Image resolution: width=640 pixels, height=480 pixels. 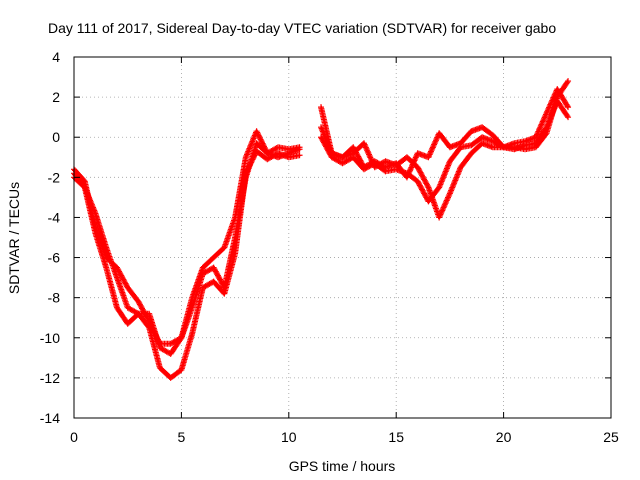 What do you see at coordinates (504, 437) in the screenshot?
I see `x-tick-label: 20` at bounding box center [504, 437].